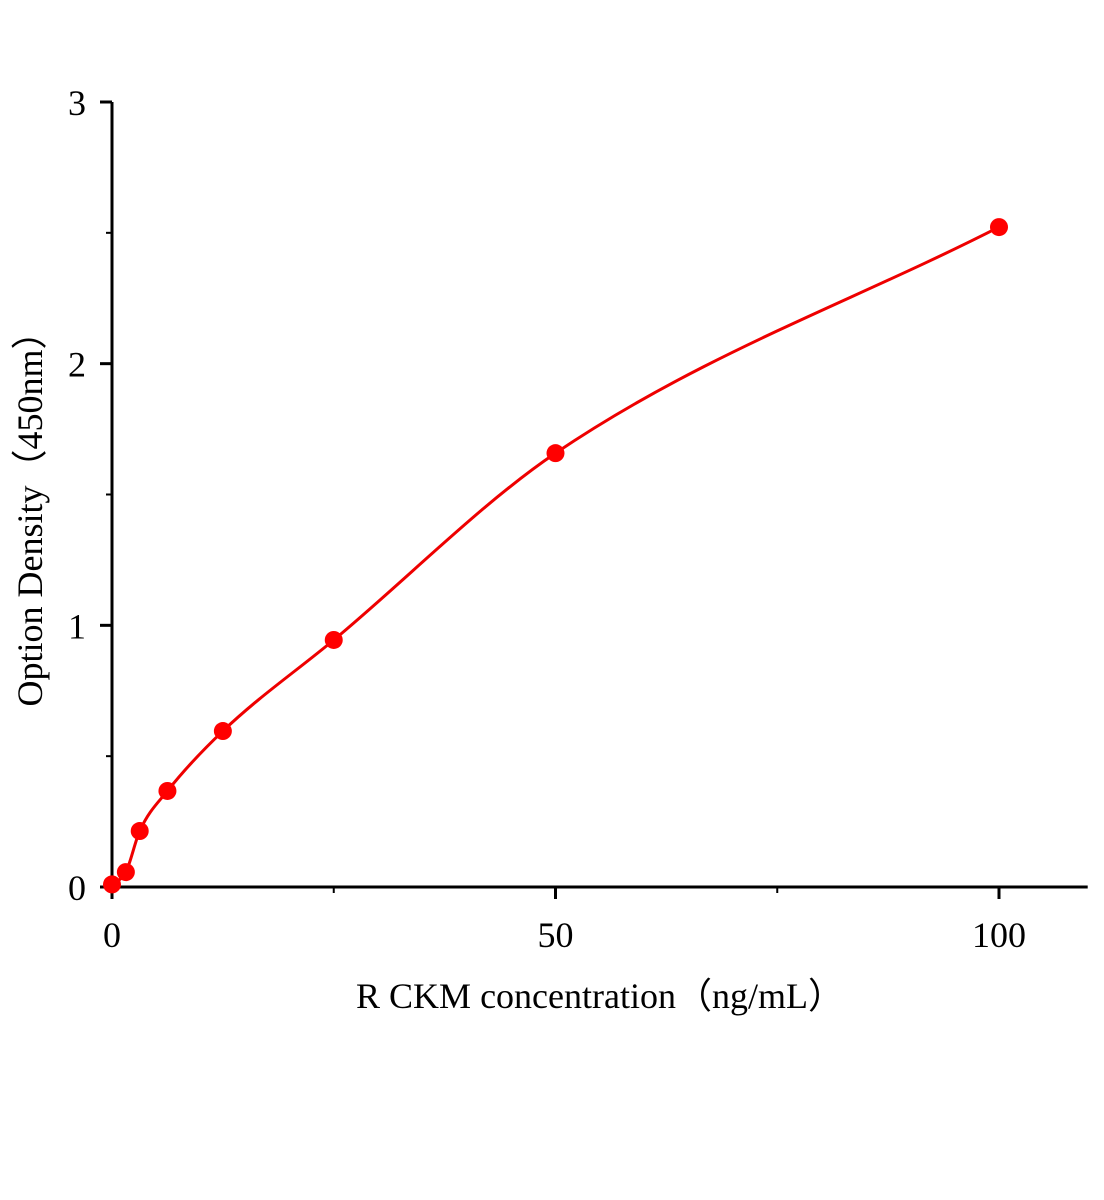  What do you see at coordinates (77, 365) in the screenshot?
I see `y-tick-label: 2` at bounding box center [77, 365].